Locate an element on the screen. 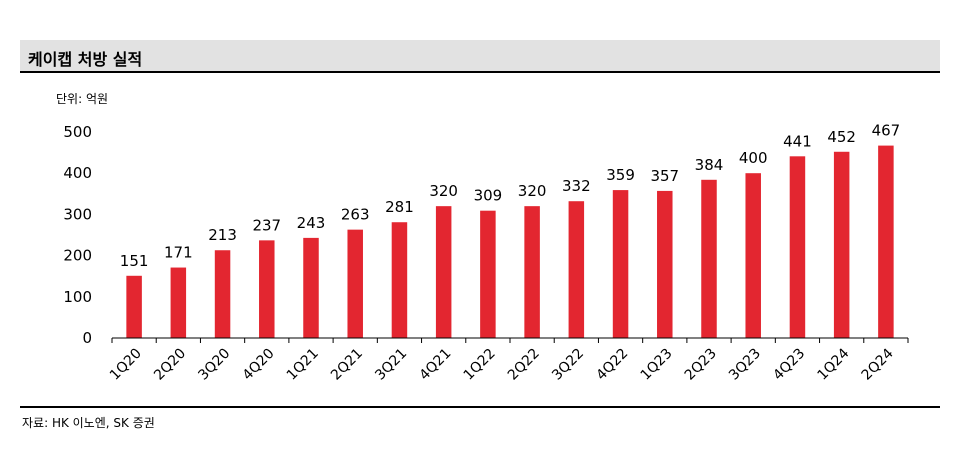 This screenshot has height=454, width=954. x-tick-label: 2Q23 is located at coordinates (701, 365).